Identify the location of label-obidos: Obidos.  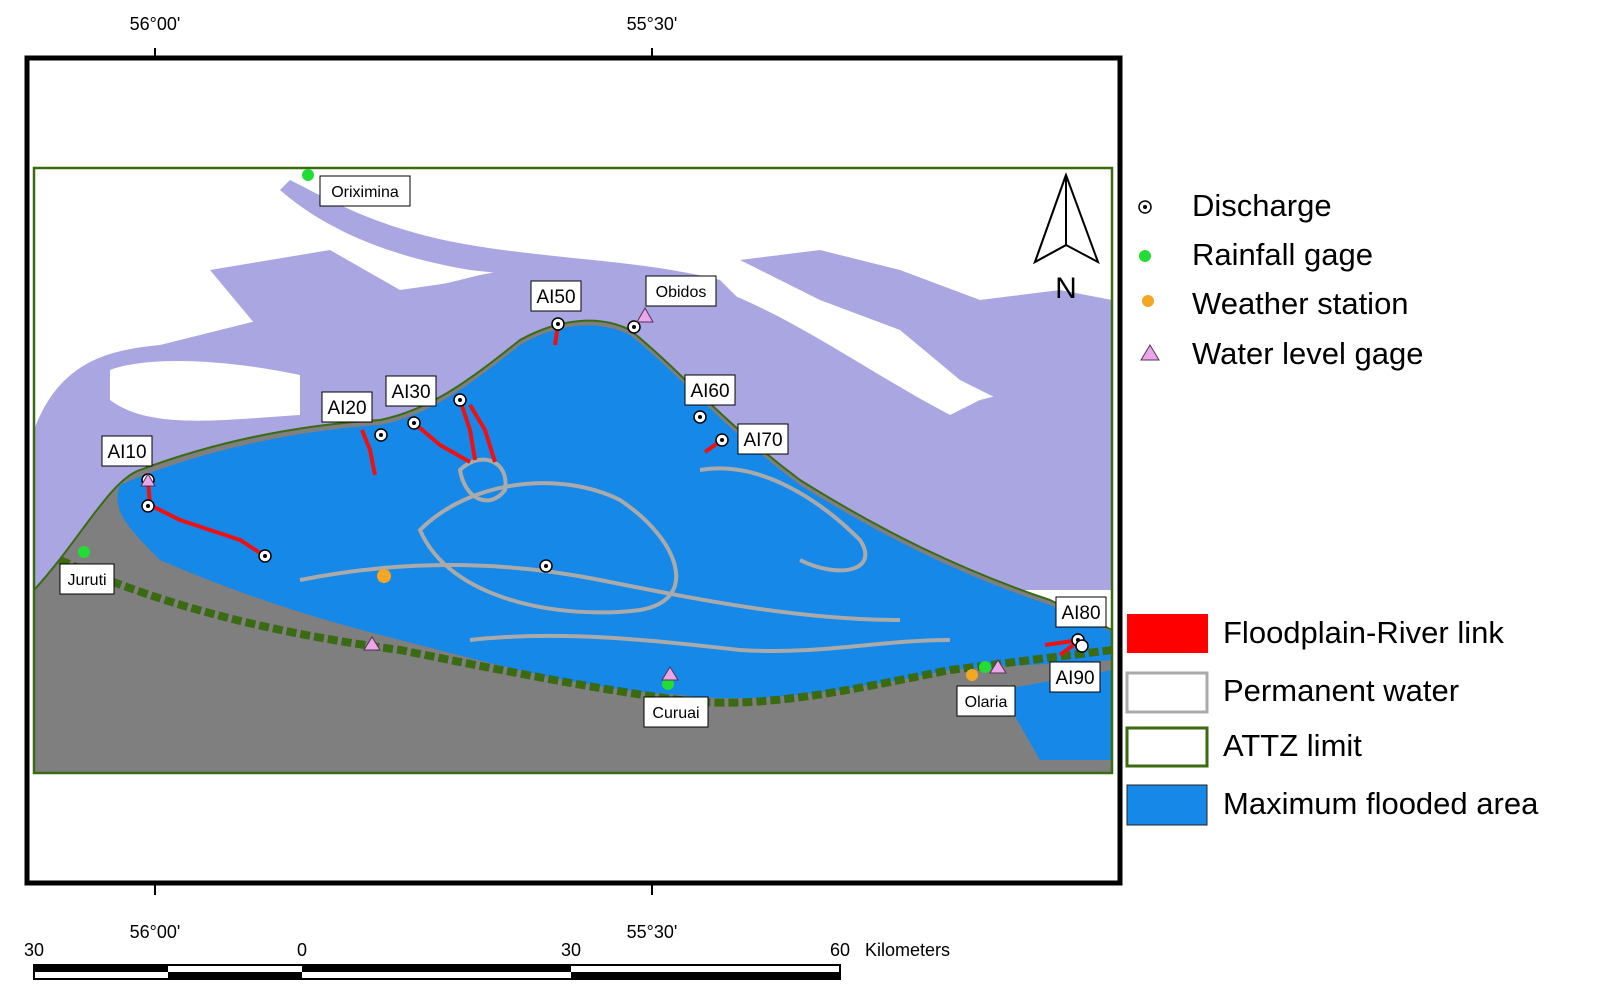
(681, 292).